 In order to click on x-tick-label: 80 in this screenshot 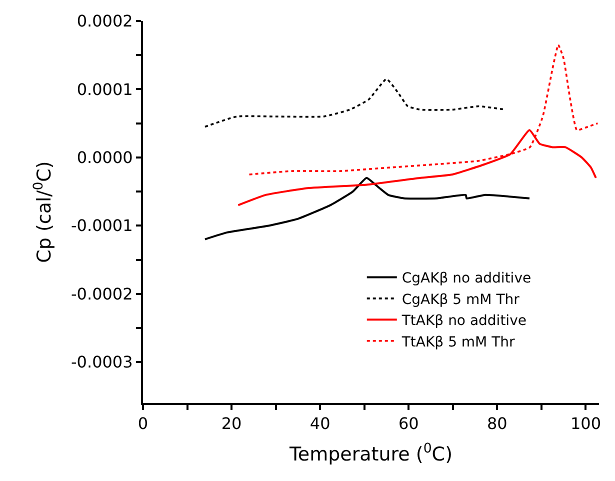, I will do `click(497, 424)`.